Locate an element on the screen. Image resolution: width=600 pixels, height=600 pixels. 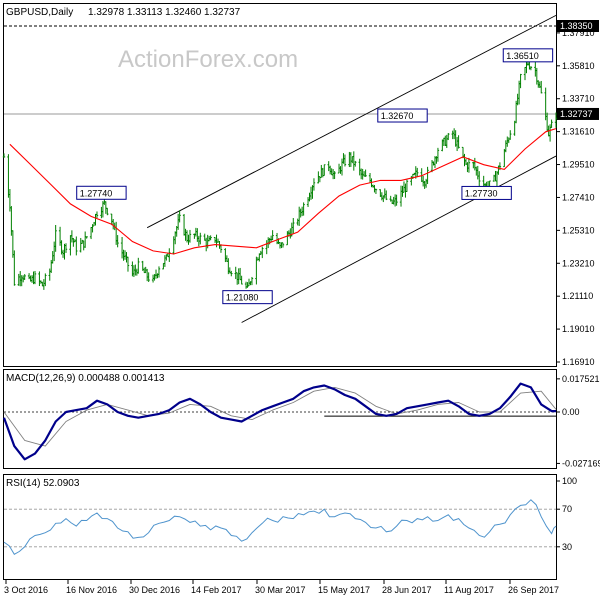
channel-line-lower is located at coordinates (399, 239).